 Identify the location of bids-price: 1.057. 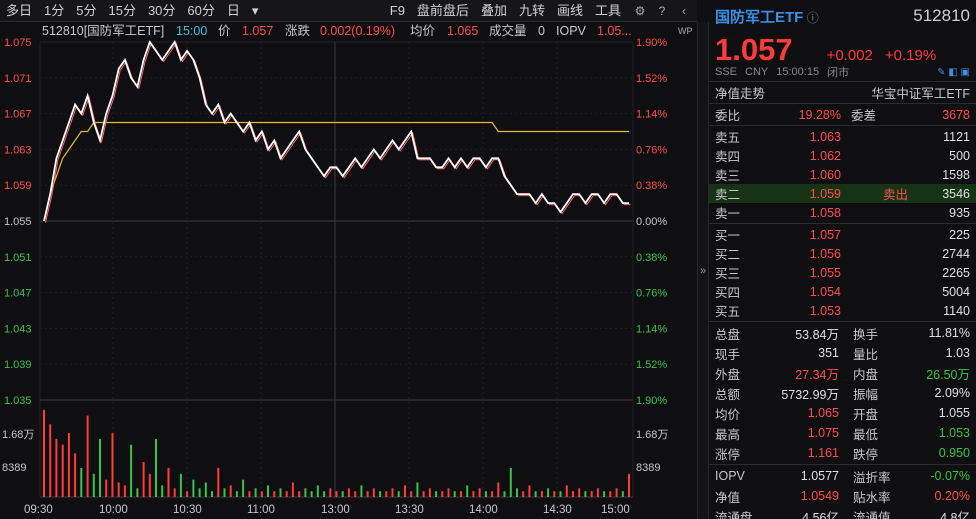
(825, 234).